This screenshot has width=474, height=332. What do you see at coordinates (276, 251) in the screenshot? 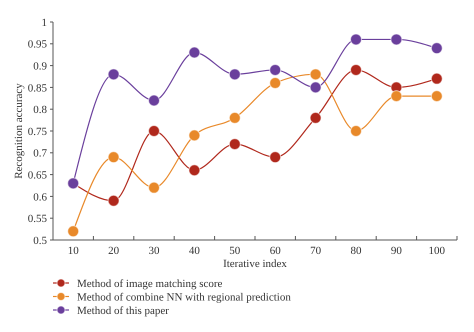
I see `x-tick-label: 60` at bounding box center [276, 251].